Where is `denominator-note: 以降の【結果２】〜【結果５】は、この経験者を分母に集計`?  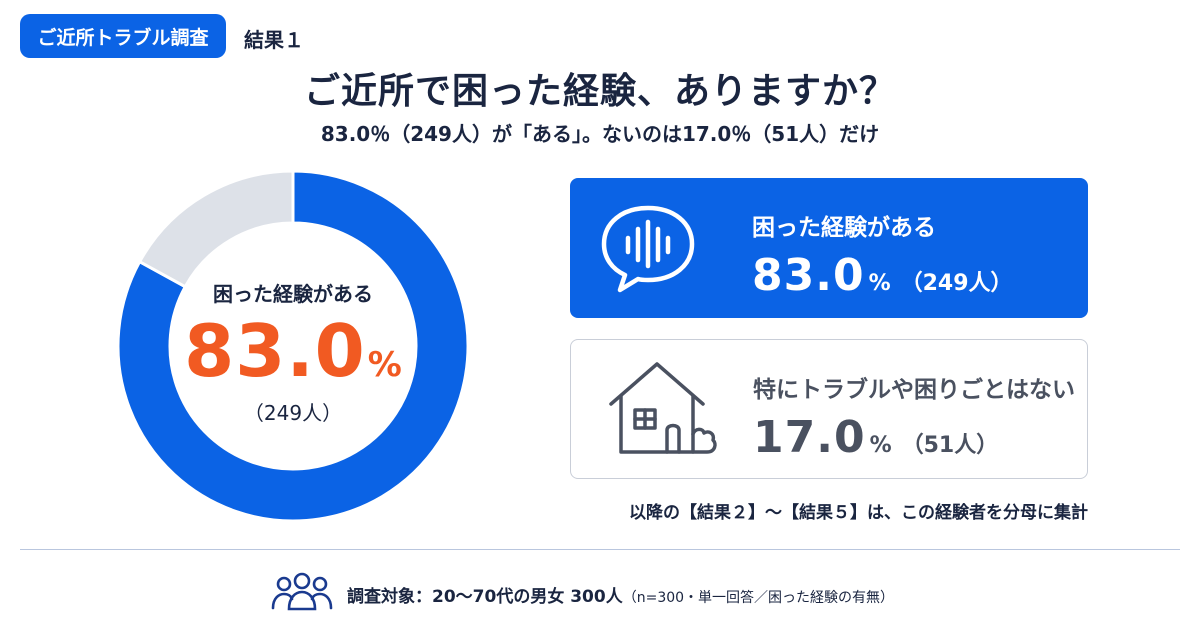
denominator-note: 以降の【結果２】〜【結果５】は、この経験者を分母に集計 is located at coordinates (858, 513).